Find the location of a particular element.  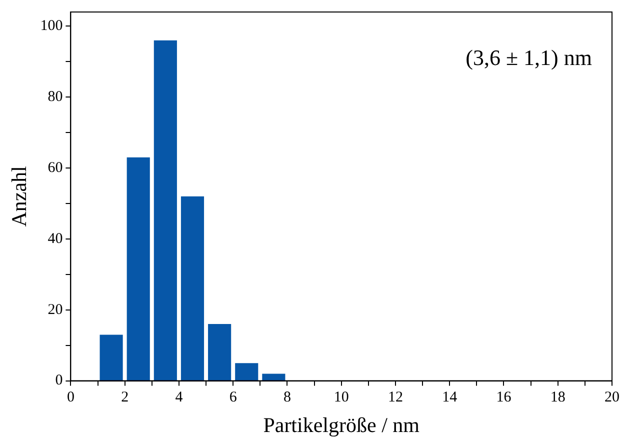

y-tick-label: 80 is located at coordinates (55, 97).